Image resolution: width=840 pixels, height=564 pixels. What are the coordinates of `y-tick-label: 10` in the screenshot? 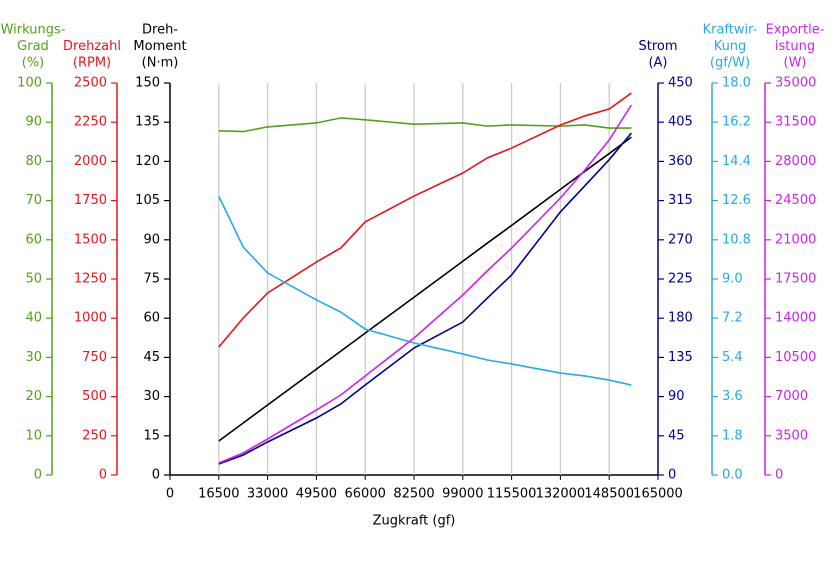 It's located at (33, 435).